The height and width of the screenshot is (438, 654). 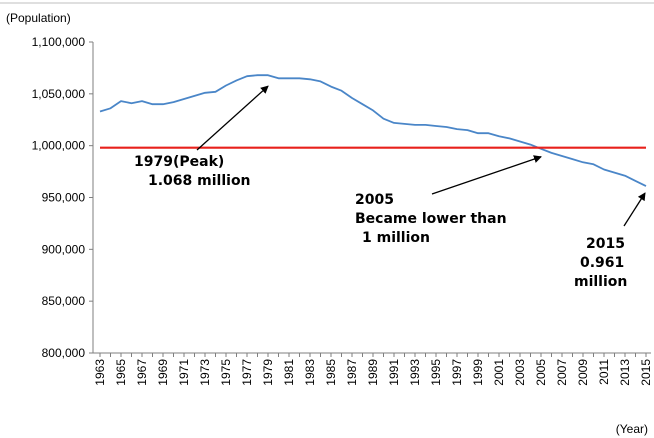 I want to click on y-tick-label: 850,000, so click(x=64, y=301).